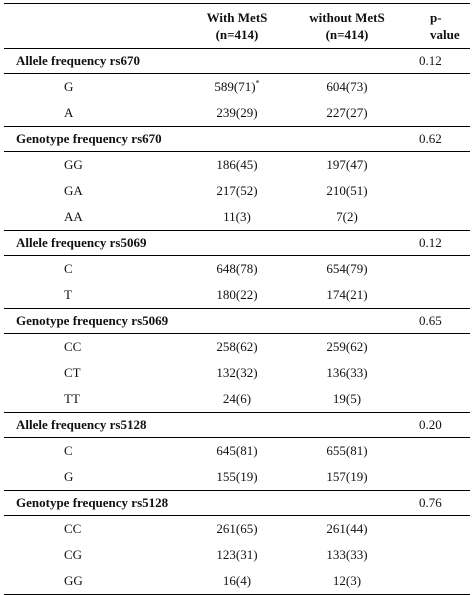 This screenshot has height=595, width=474. Describe the element at coordinates (72, 398) in the screenshot. I see `row-label: TT` at that location.